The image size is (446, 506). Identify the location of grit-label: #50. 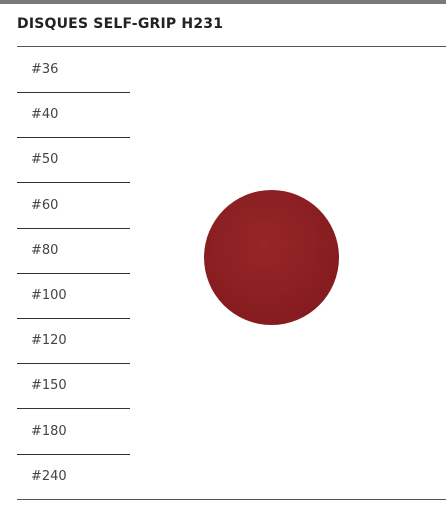
(45, 160).